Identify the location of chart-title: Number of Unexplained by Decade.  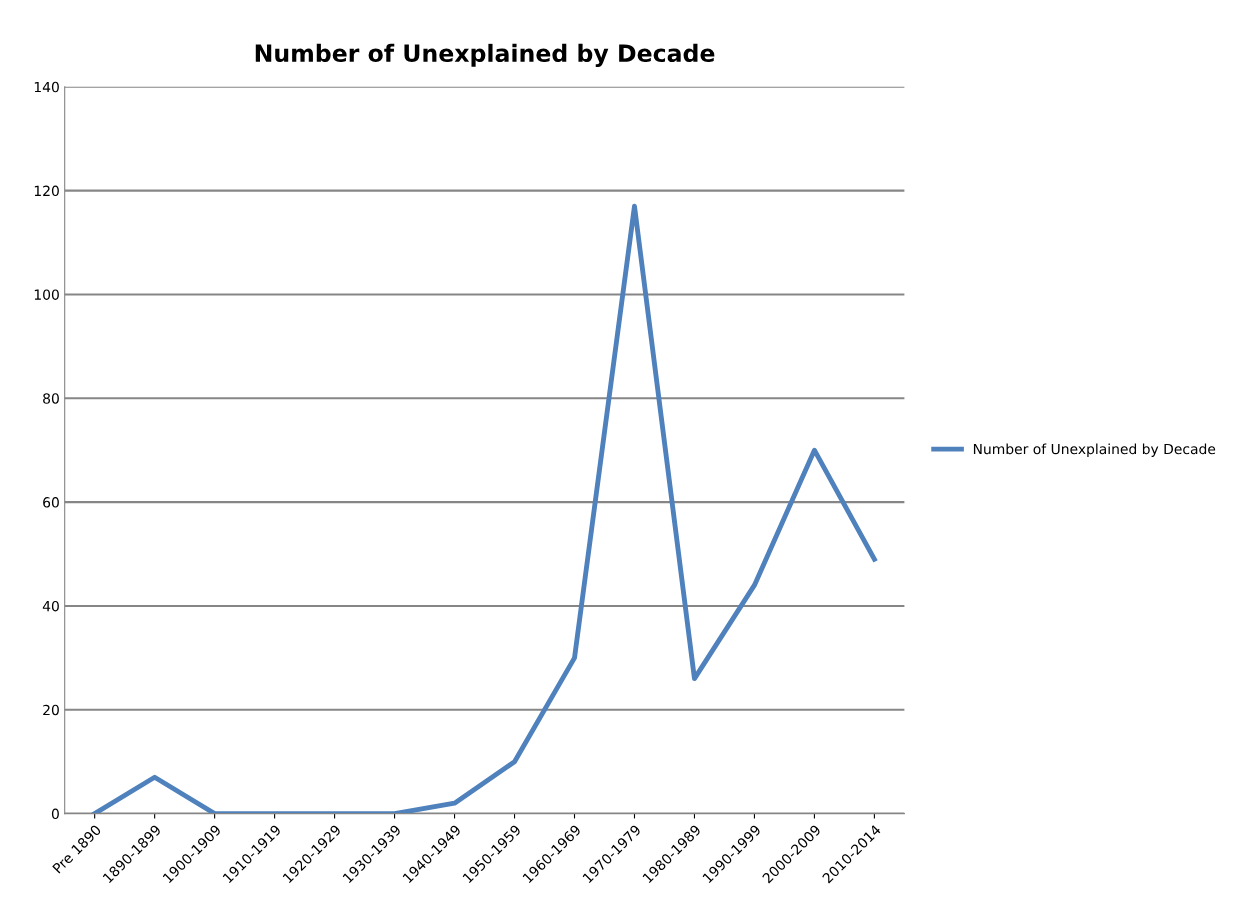
(485, 55).